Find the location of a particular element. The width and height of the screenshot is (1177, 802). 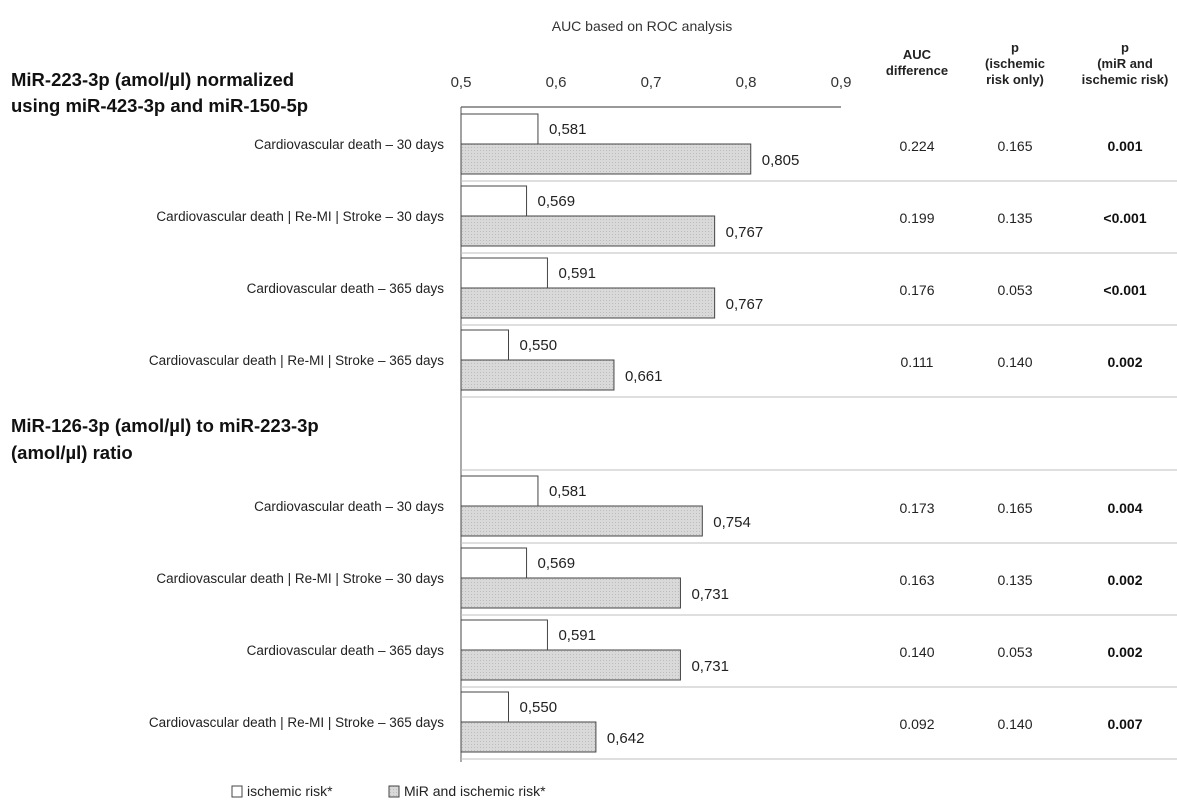

group-title-line: using miR-423-3p and miR-150-5p is located at coordinates (159, 105).